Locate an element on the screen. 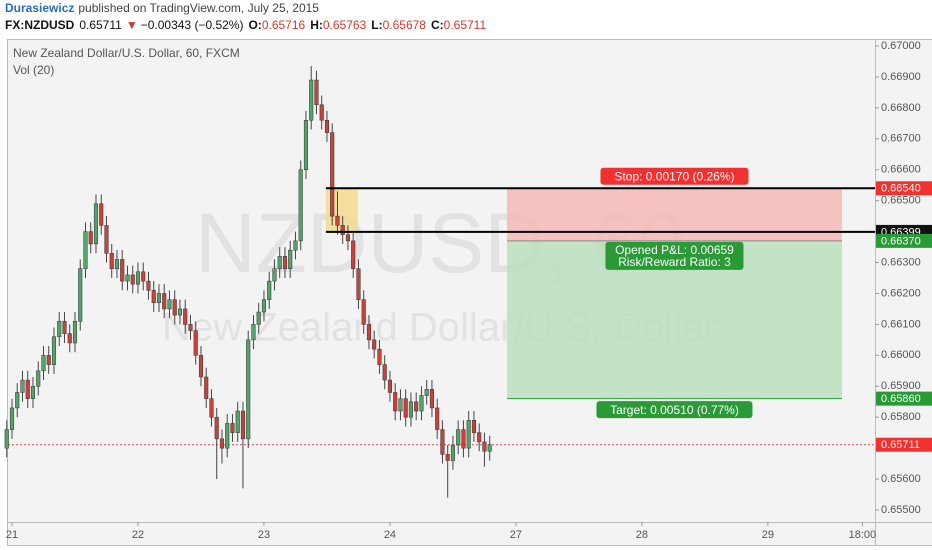 The width and height of the screenshot is (932, 550). y-tick-label: 0.65500 is located at coordinates (901, 510).